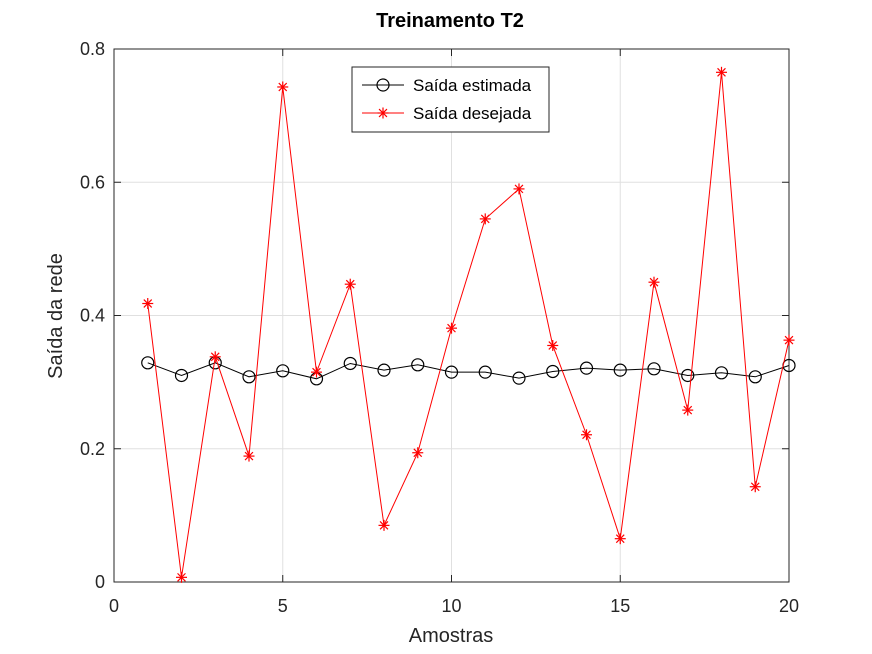  Describe the element at coordinates (92, 49) in the screenshot. I see `y-tick-label: 0.8` at that location.